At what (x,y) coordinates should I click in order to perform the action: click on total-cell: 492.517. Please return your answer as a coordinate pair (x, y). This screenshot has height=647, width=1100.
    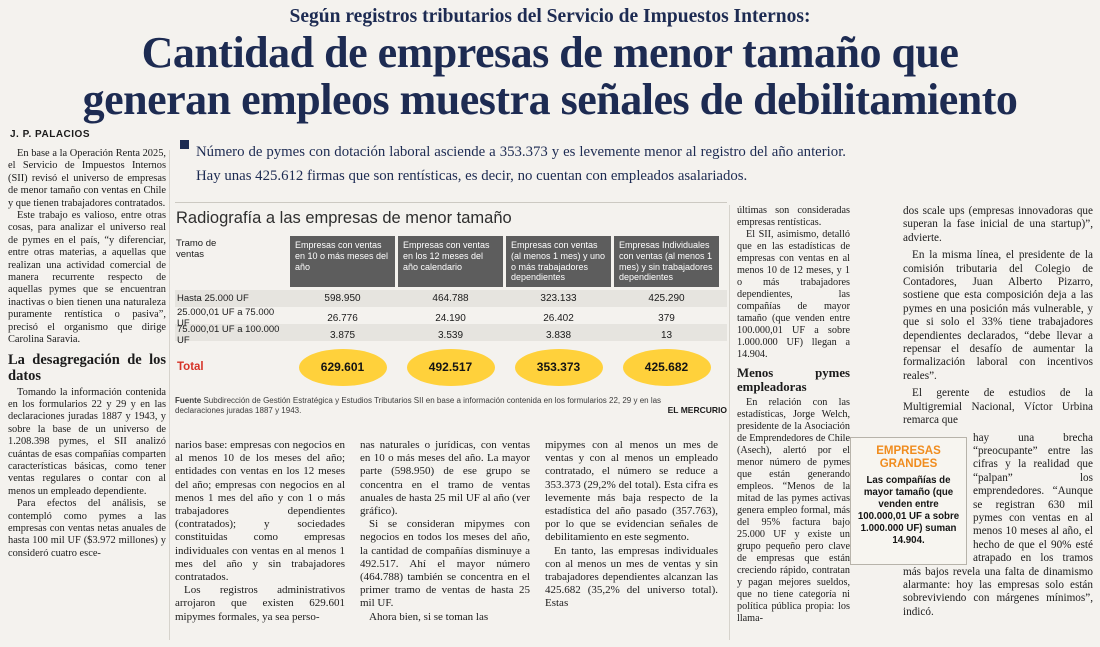
    Looking at the image, I should click on (450, 367).